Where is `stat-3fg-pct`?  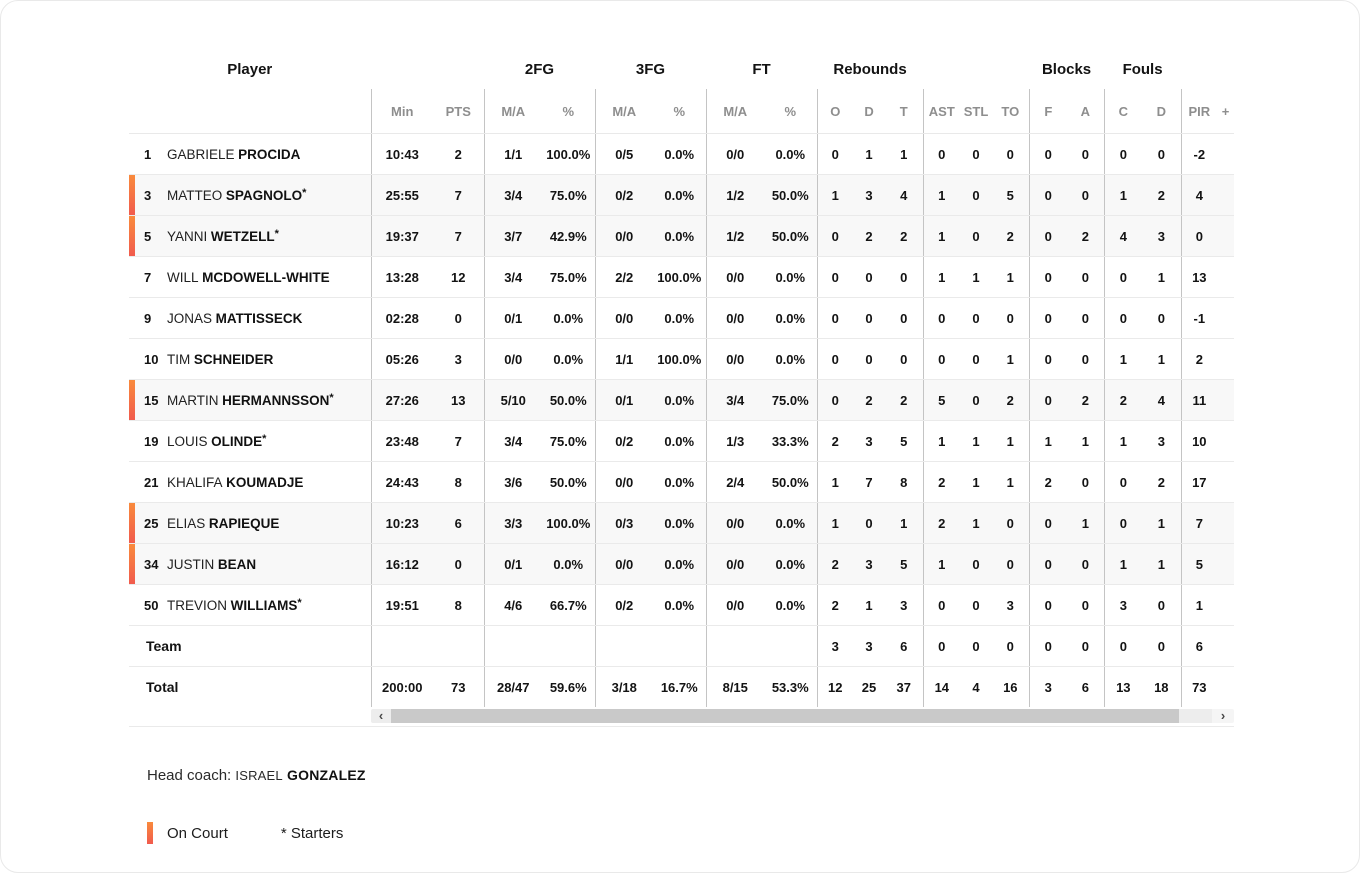
stat-3fg-pct is located at coordinates (679, 646).